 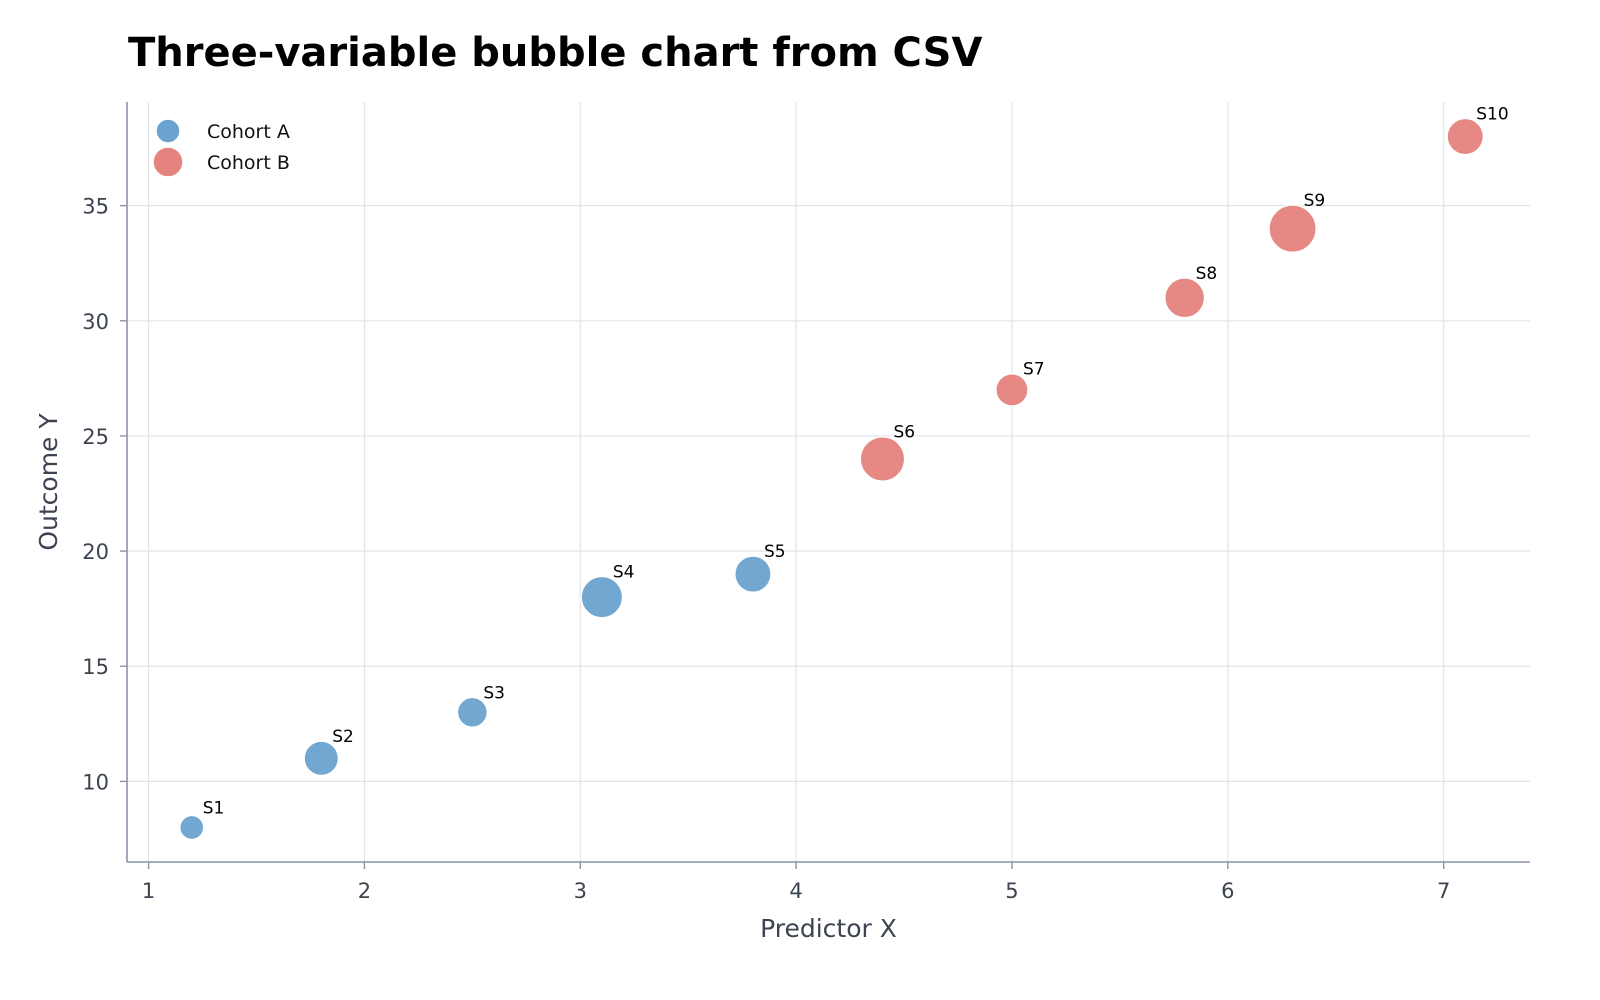 What do you see at coordinates (214, 808) in the screenshot?
I see `point-label: S1` at bounding box center [214, 808].